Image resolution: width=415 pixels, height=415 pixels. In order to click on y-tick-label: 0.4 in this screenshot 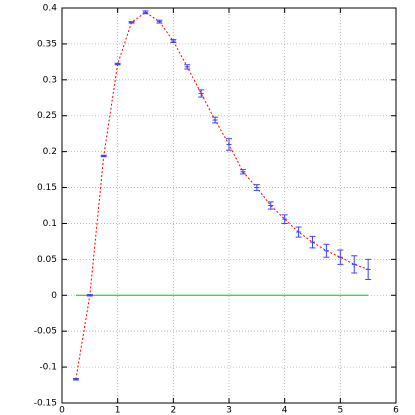, I will do `click(50, 9)`.